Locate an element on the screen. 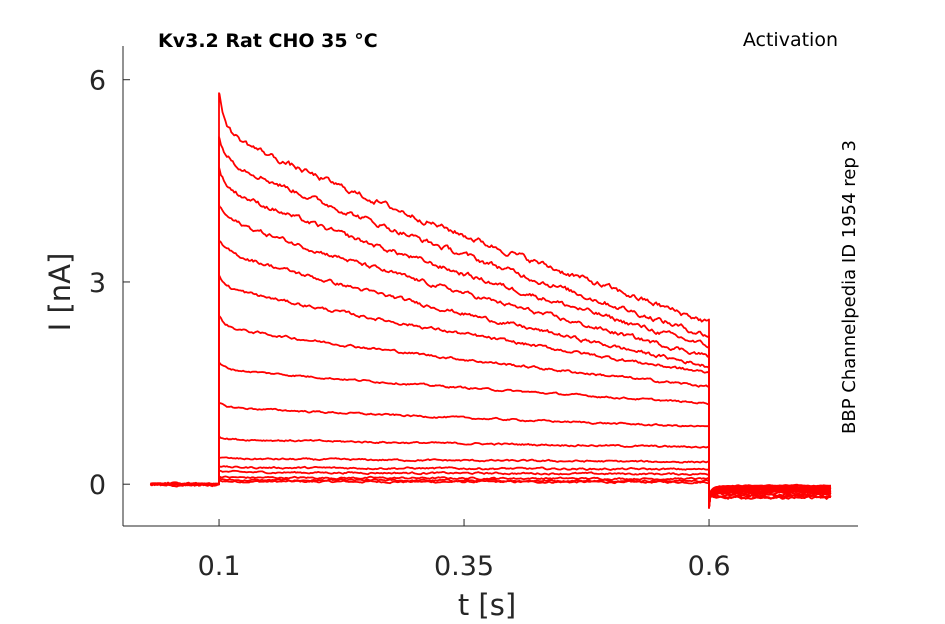  y-axis-label: I [nA] is located at coordinates (60, 292).